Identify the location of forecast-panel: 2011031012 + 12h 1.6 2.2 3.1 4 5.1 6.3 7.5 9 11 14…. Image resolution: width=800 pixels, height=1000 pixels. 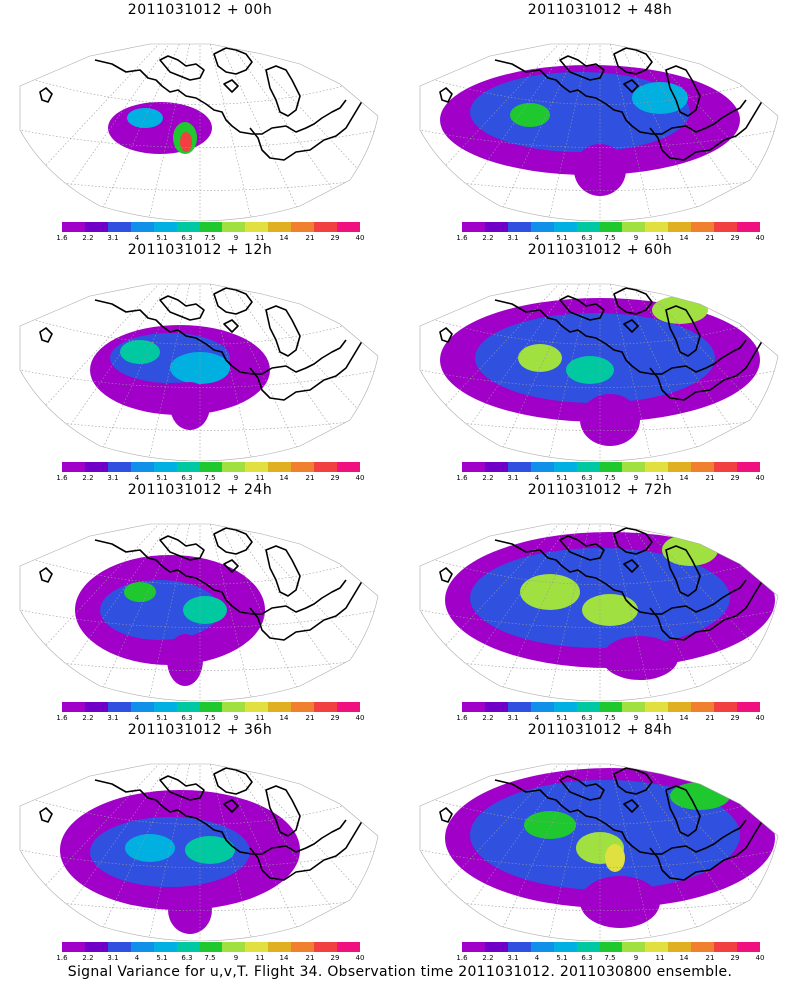
(200, 361).